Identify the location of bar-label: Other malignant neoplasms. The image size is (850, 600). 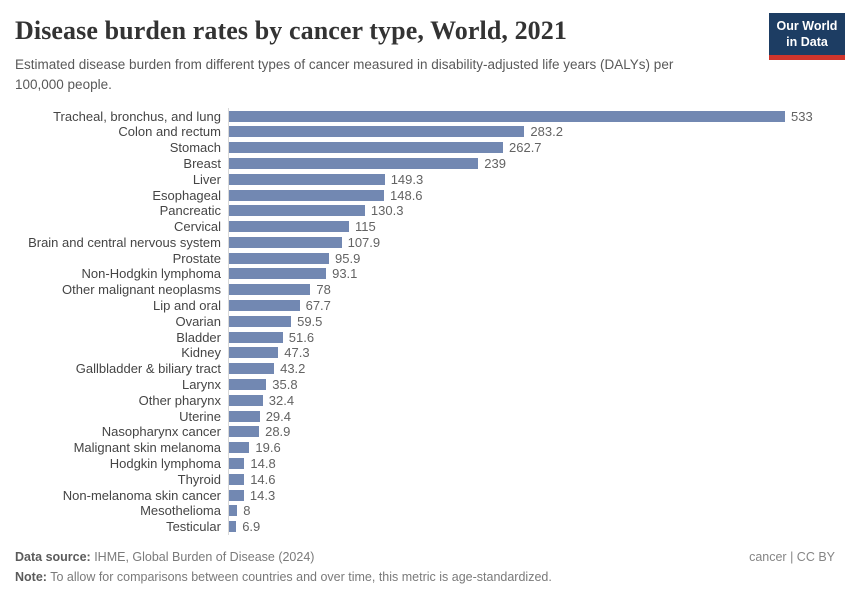
(141, 290).